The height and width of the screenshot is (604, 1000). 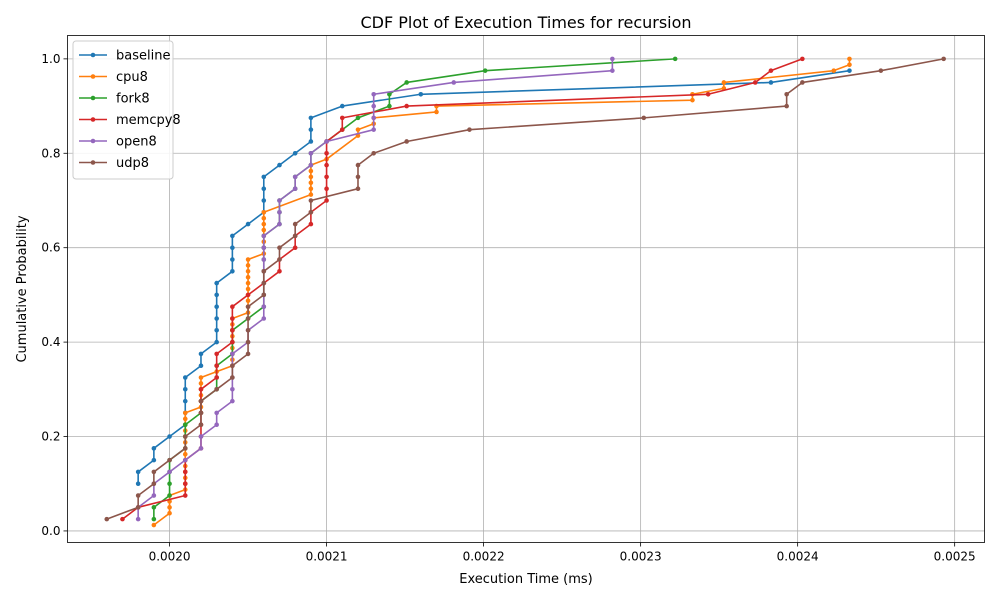 I want to click on x-tick-label: 0.0021, so click(x=327, y=557).